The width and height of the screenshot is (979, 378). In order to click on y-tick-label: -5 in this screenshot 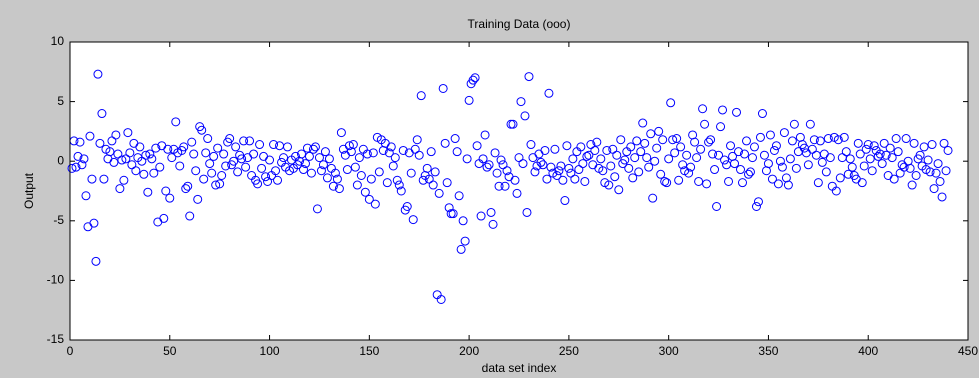, I will do `click(58, 220)`.